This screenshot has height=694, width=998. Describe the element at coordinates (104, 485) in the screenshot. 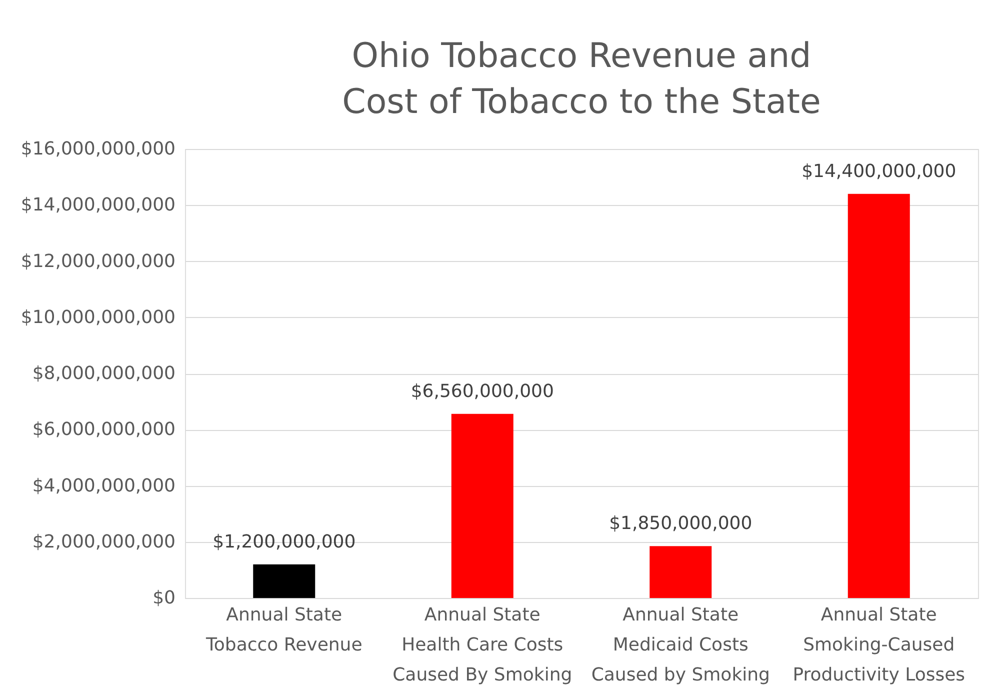

I see `y-tick-label: $4,000,000,000` at that location.